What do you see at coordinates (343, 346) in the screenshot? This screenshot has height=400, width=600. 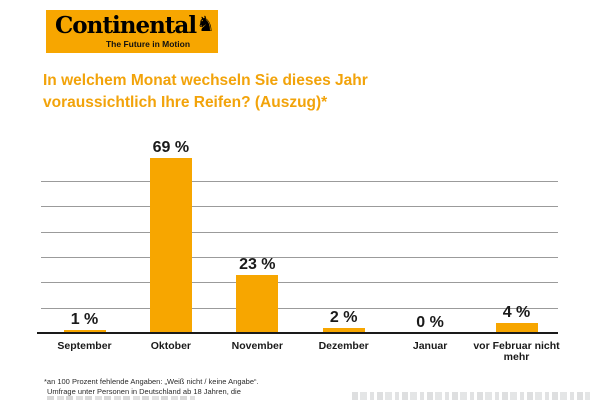 I see `category-label: Dezember` at bounding box center [343, 346].